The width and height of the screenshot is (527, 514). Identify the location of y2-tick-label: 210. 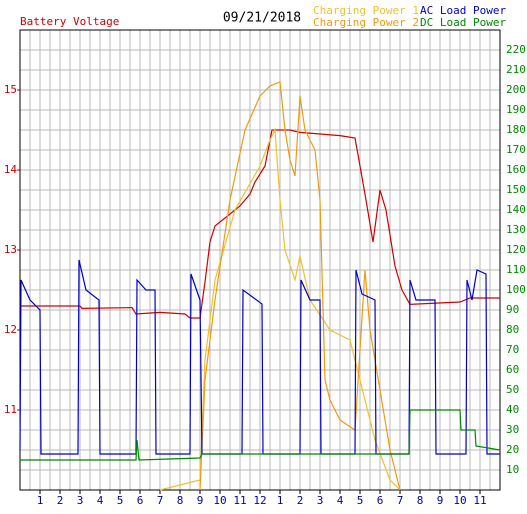
(516, 69).